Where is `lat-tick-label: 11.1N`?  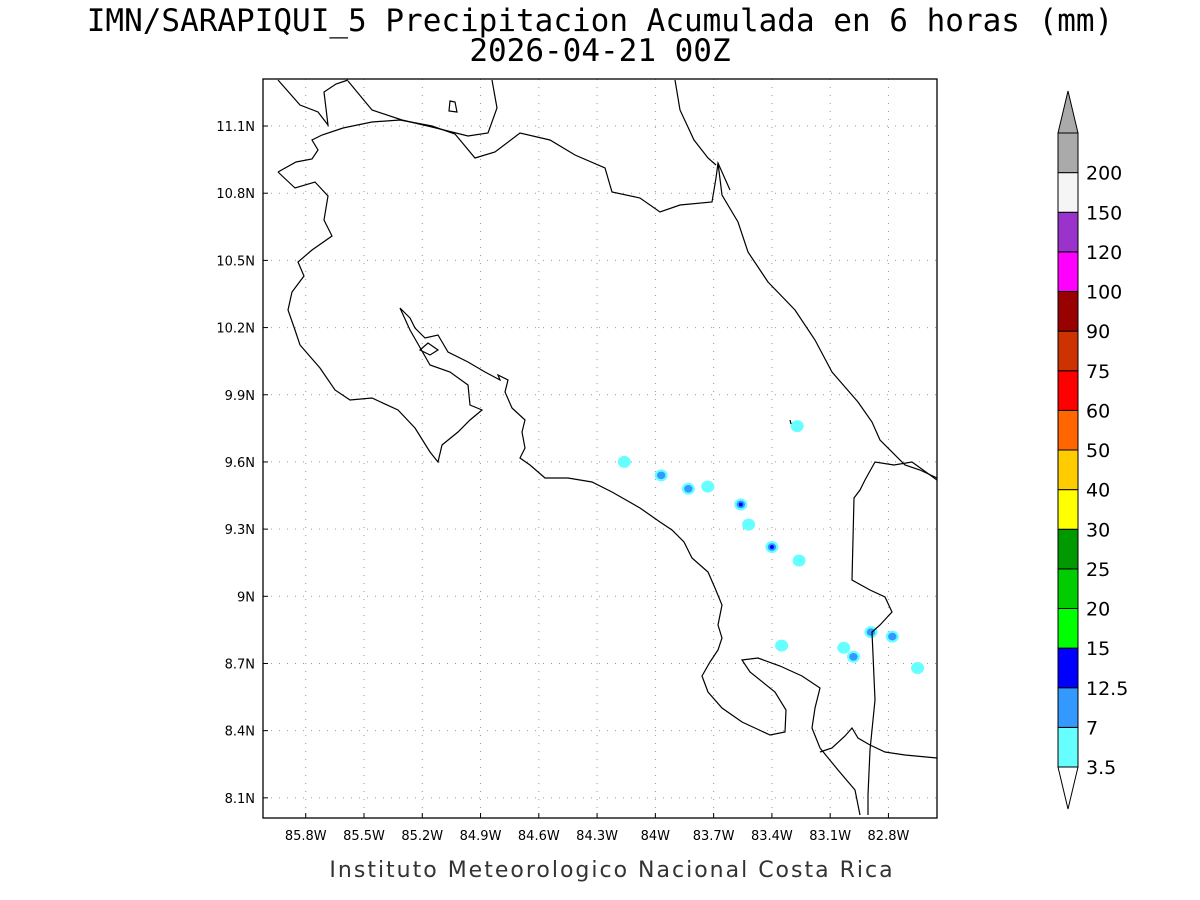 lat-tick-label: 11.1N is located at coordinates (235, 127).